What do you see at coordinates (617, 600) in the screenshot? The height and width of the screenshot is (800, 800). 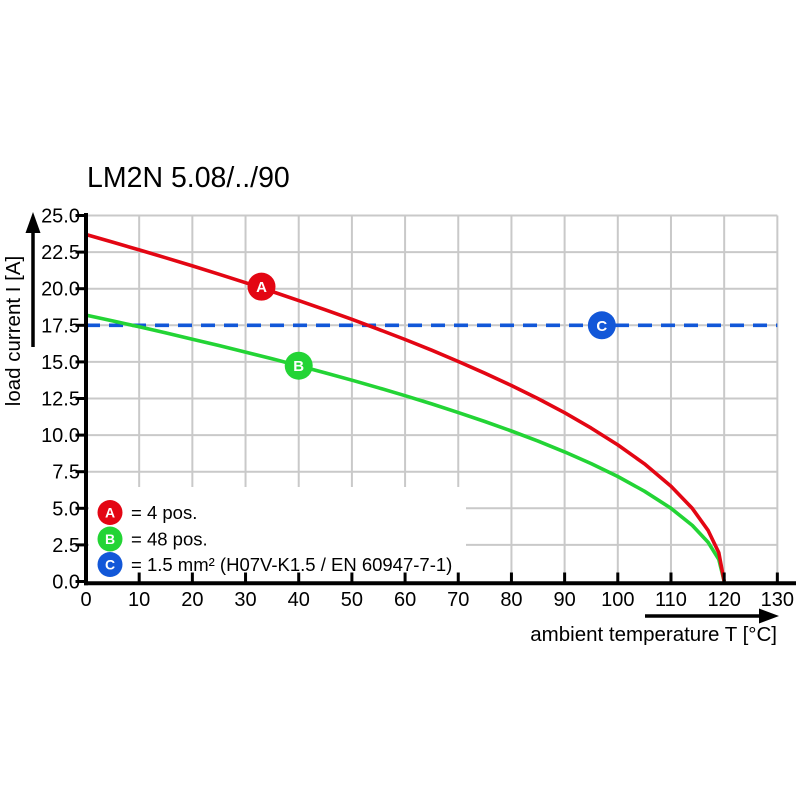 I see `x-tick-label: 100` at bounding box center [617, 600].